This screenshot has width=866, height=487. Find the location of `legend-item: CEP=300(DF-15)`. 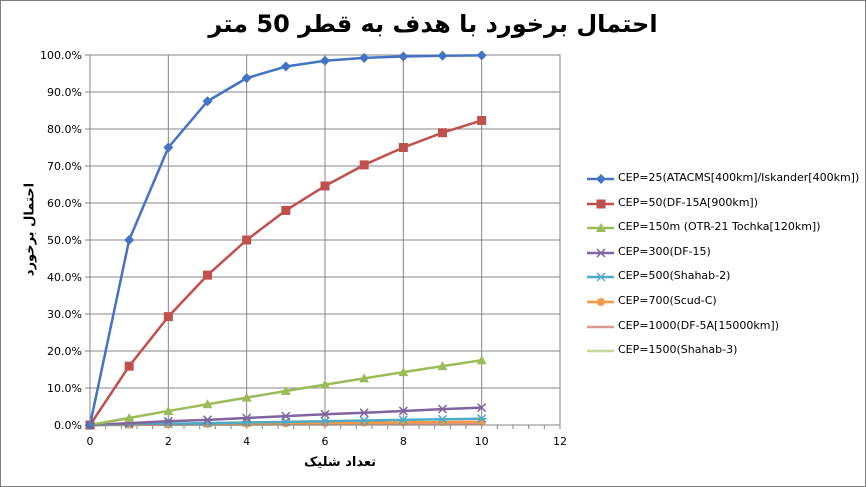

legend-item: CEP=300(DF-15) is located at coordinates (722, 256).